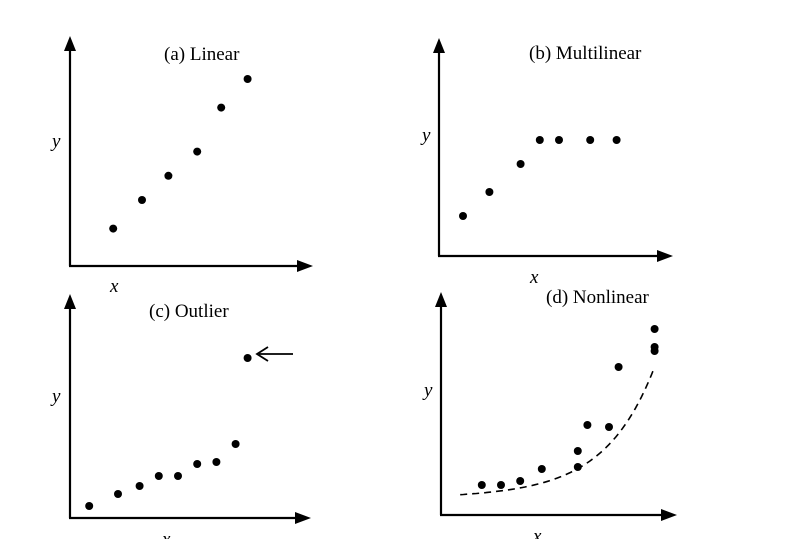 Image resolution: width=796 pixels, height=539 pixels. I want to click on panel-title: (b) Multilinear, so click(585, 53).